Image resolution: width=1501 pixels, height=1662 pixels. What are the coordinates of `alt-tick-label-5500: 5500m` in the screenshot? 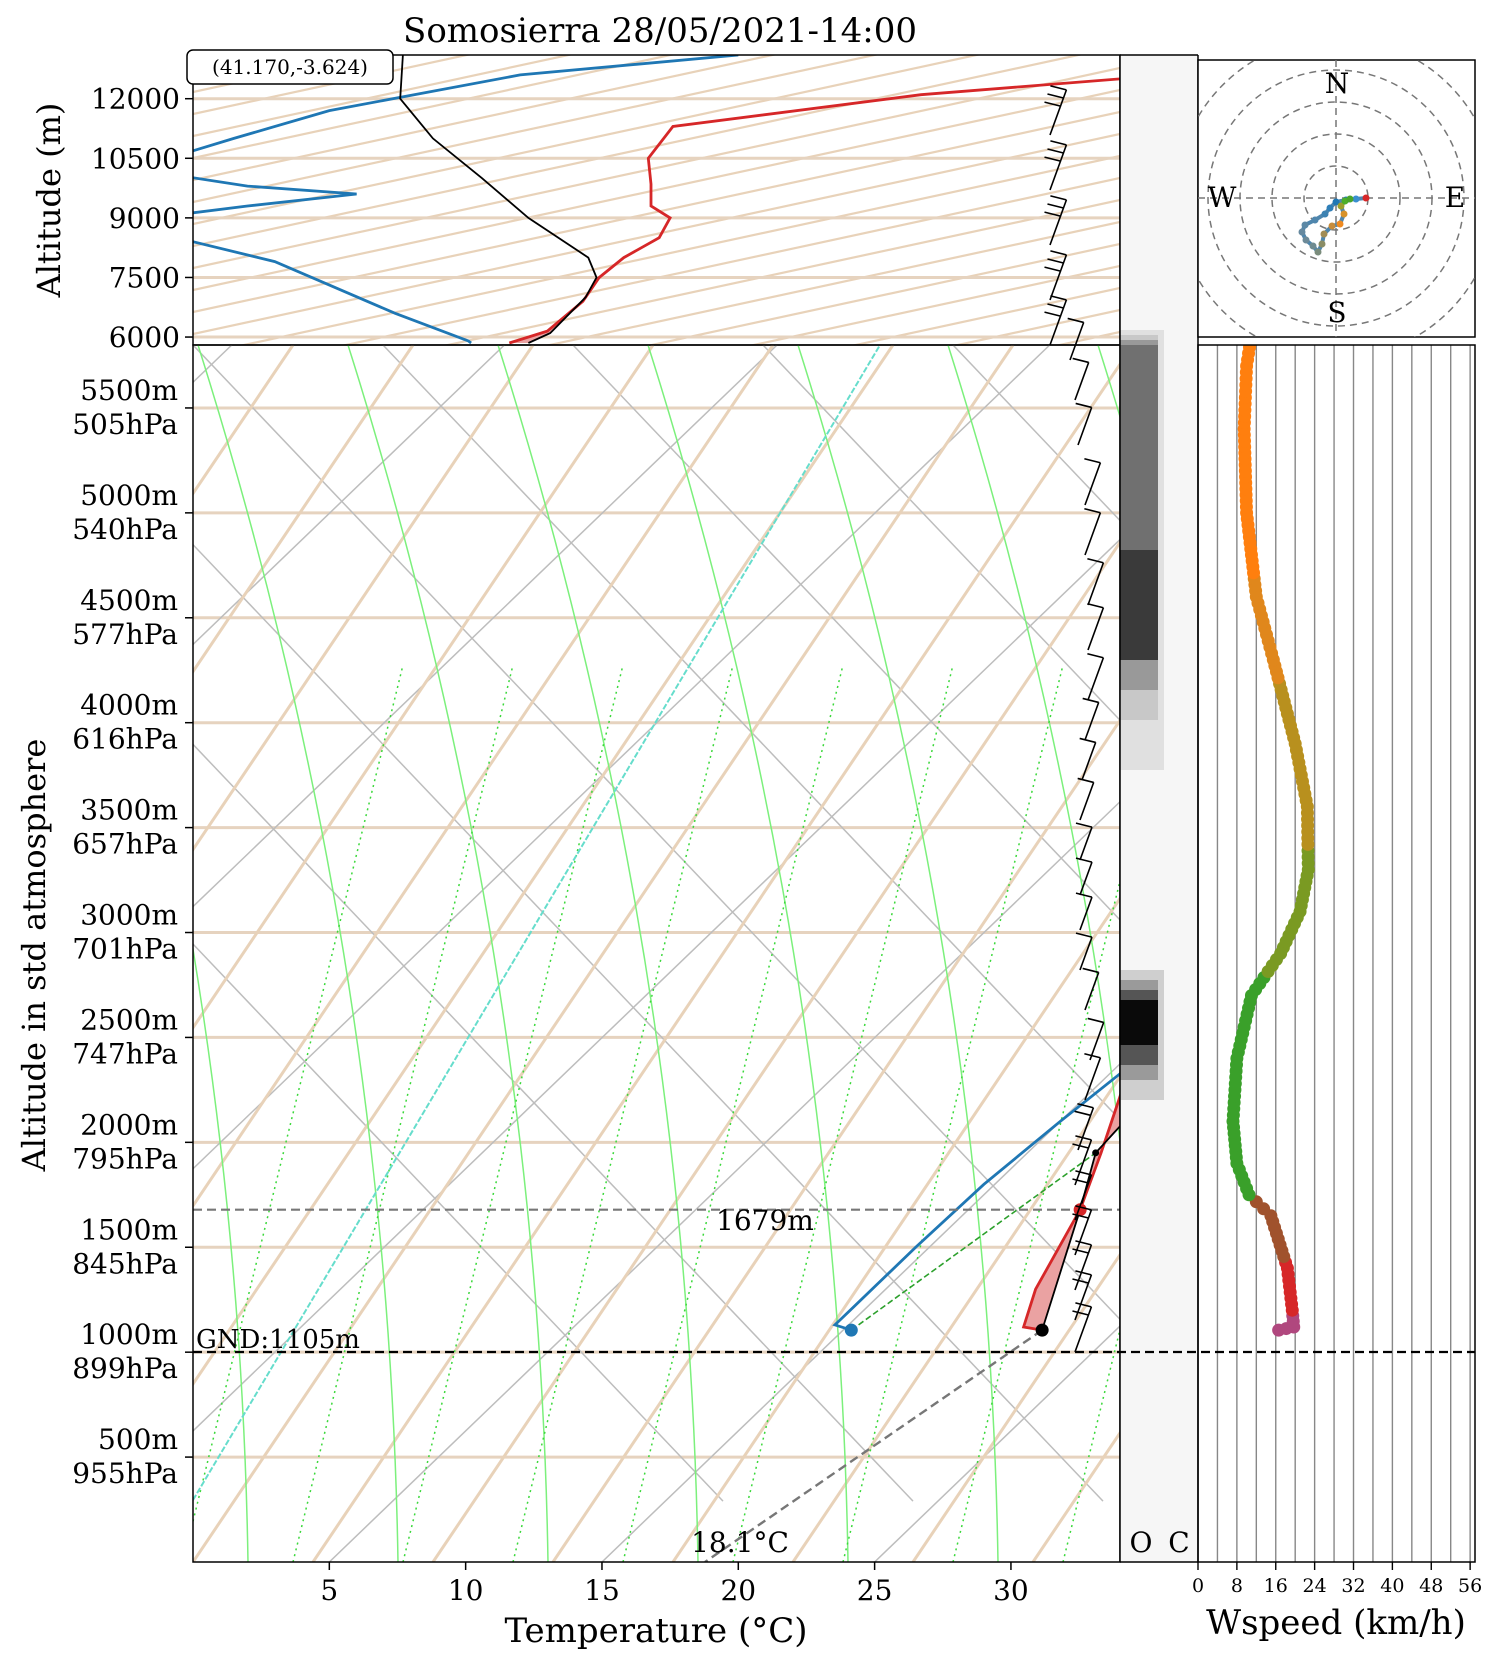 It's located at (129, 390).